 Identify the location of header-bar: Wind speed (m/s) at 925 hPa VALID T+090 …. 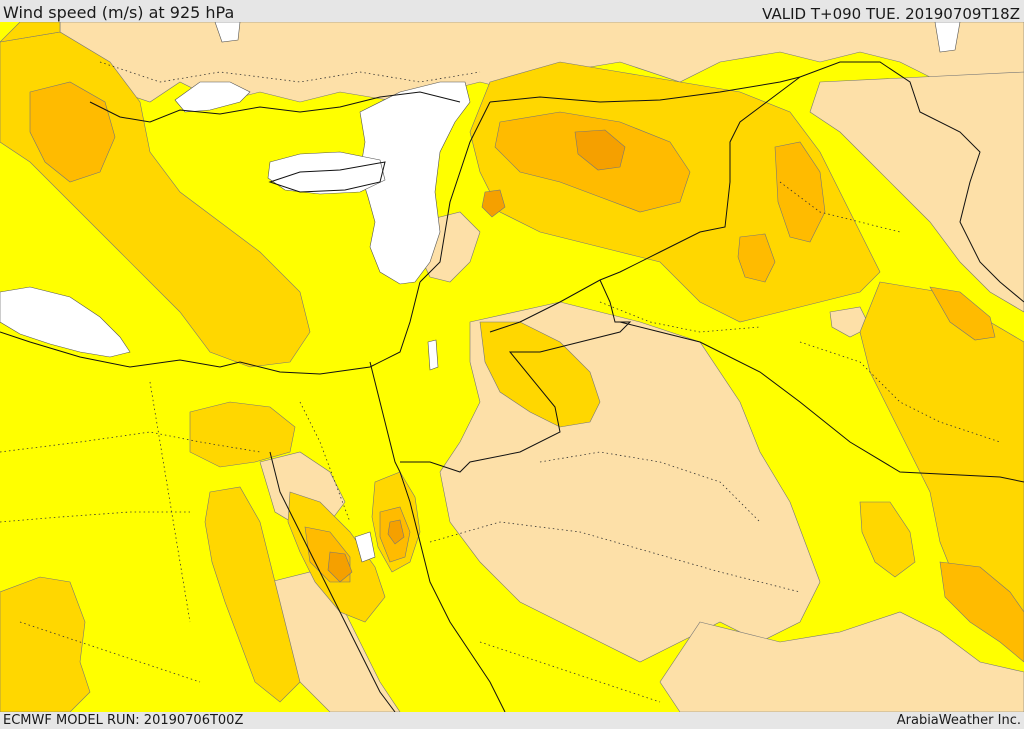
(512, 11).